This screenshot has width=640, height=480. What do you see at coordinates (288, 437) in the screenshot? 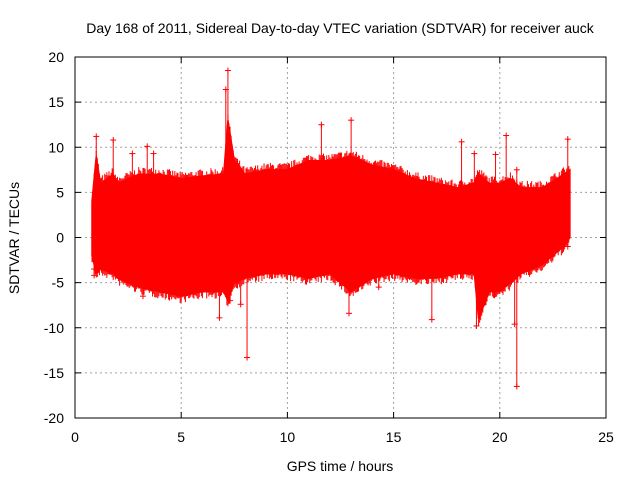
I see `x-tick-label: 10` at bounding box center [288, 437].